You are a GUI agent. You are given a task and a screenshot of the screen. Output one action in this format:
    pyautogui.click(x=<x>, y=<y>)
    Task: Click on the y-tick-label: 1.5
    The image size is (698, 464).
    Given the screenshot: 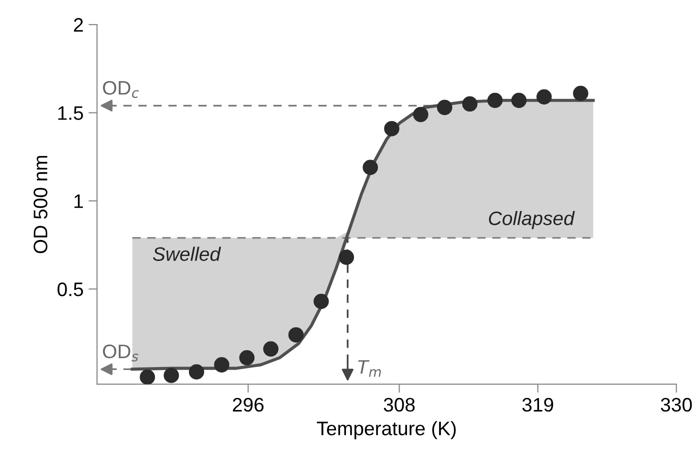 What is the action you would take?
    pyautogui.click(x=71, y=113)
    